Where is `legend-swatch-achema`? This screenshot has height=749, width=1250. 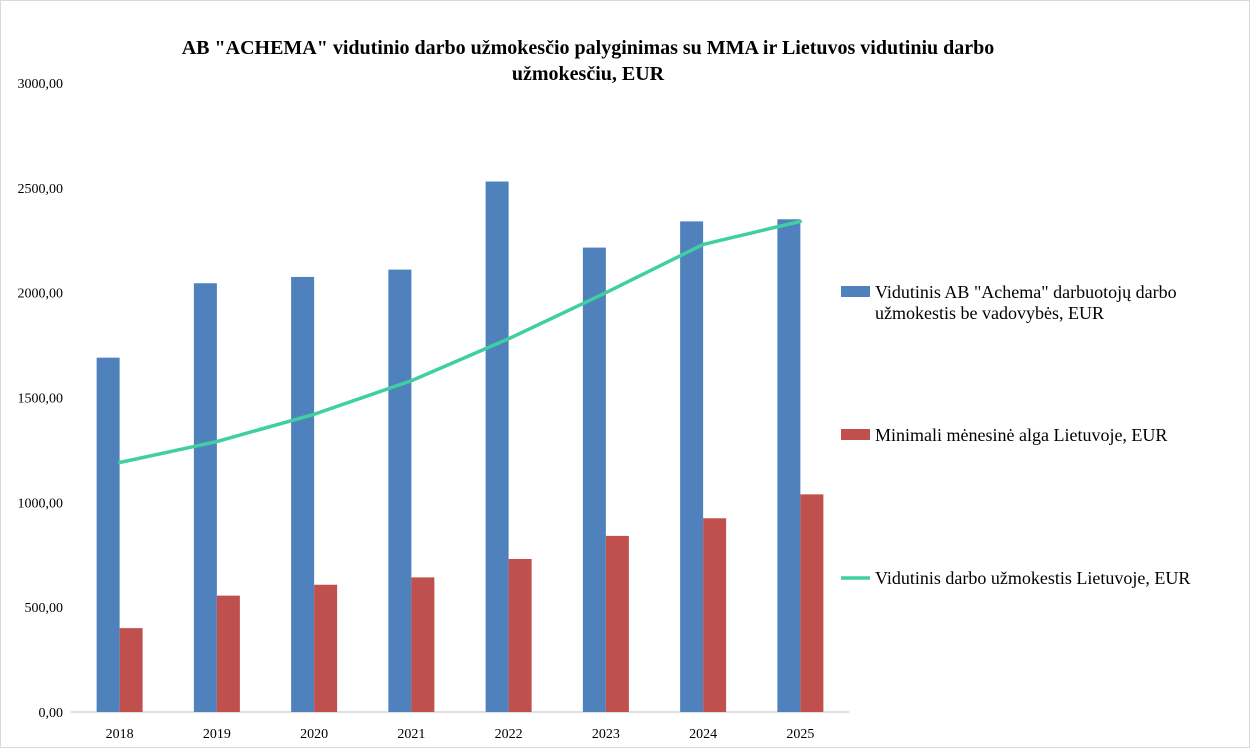
legend-swatch-achema is located at coordinates (855, 291).